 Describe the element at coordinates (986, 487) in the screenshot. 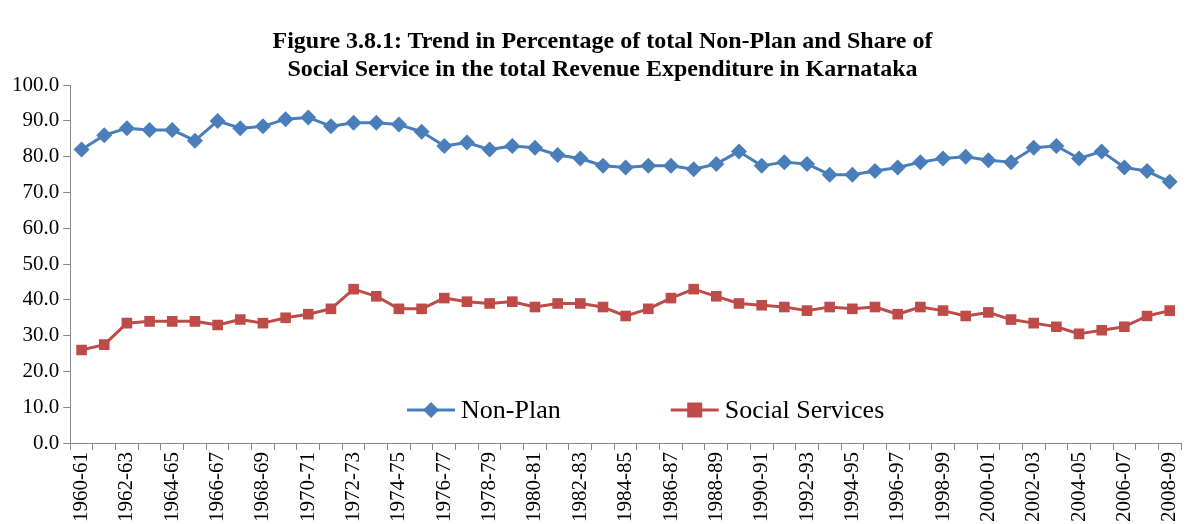

I see `x-tick-label: 2000-01` at that location.